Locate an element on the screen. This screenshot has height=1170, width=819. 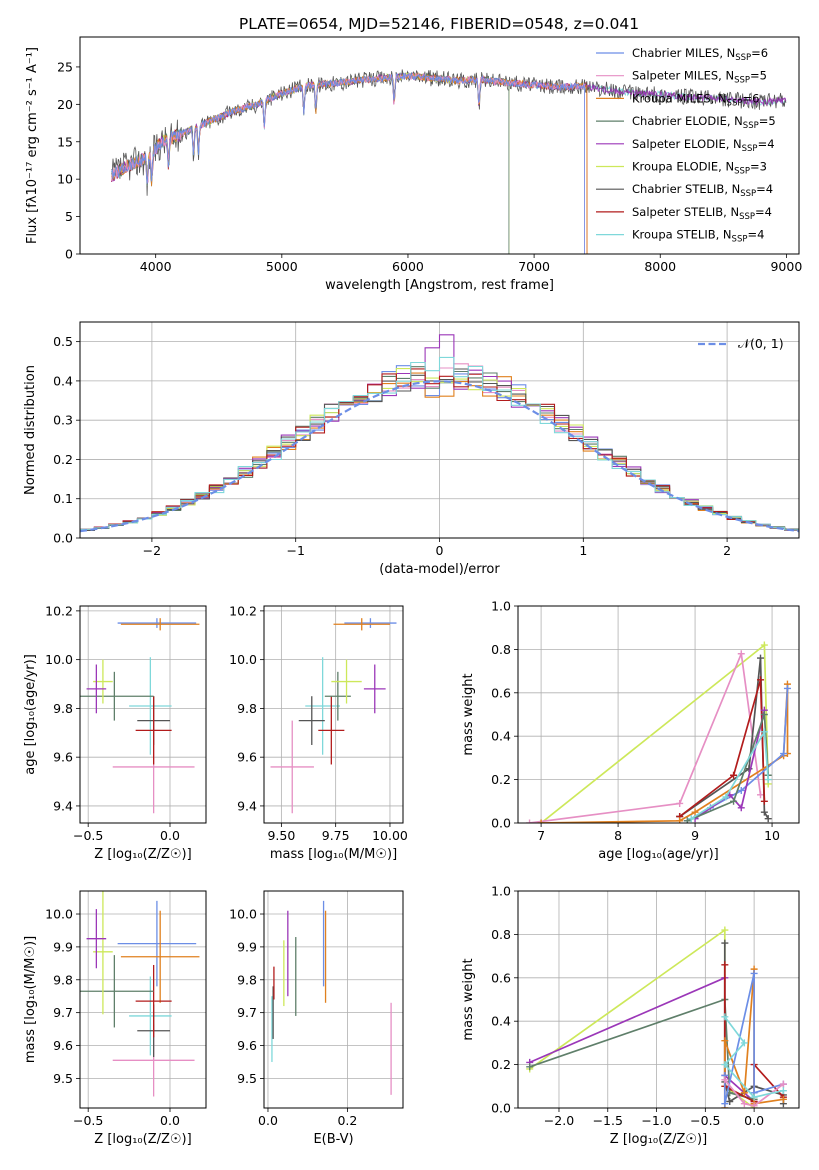
x-tick-label: 10 is located at coordinates (772, 835).